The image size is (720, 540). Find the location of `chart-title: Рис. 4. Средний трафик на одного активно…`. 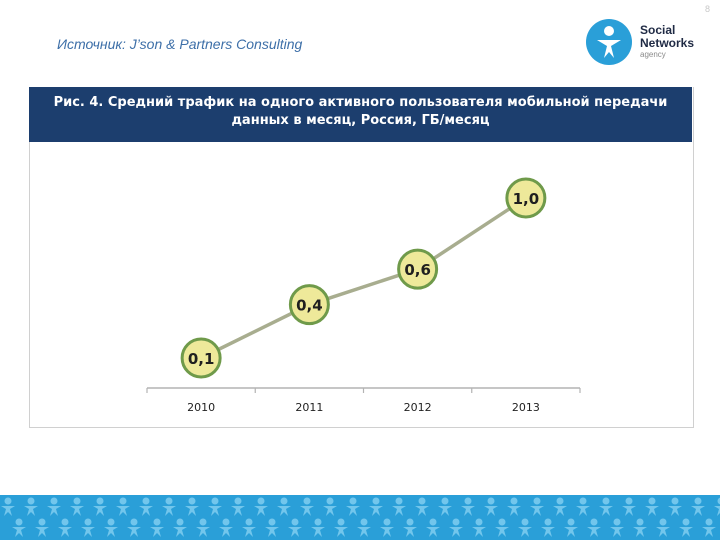

chart-title: Рис. 4. Средний трафик на одного активно… is located at coordinates (360, 114).